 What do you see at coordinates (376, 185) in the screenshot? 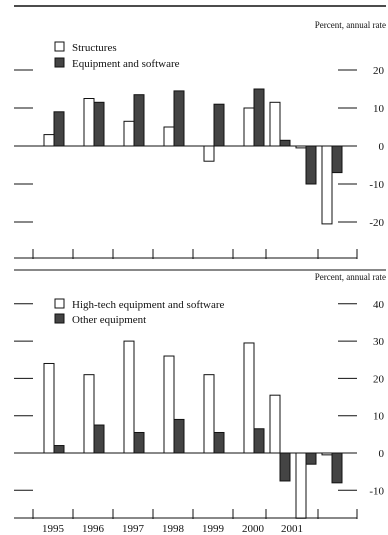
I see `upper-tick-label: -10` at bounding box center [376, 185].